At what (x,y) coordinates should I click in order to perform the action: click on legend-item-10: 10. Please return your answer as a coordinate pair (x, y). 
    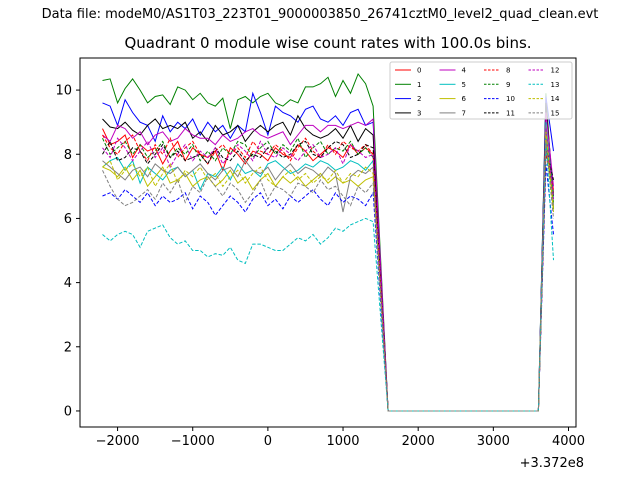
    Looking at the image, I should click on (499, 99).